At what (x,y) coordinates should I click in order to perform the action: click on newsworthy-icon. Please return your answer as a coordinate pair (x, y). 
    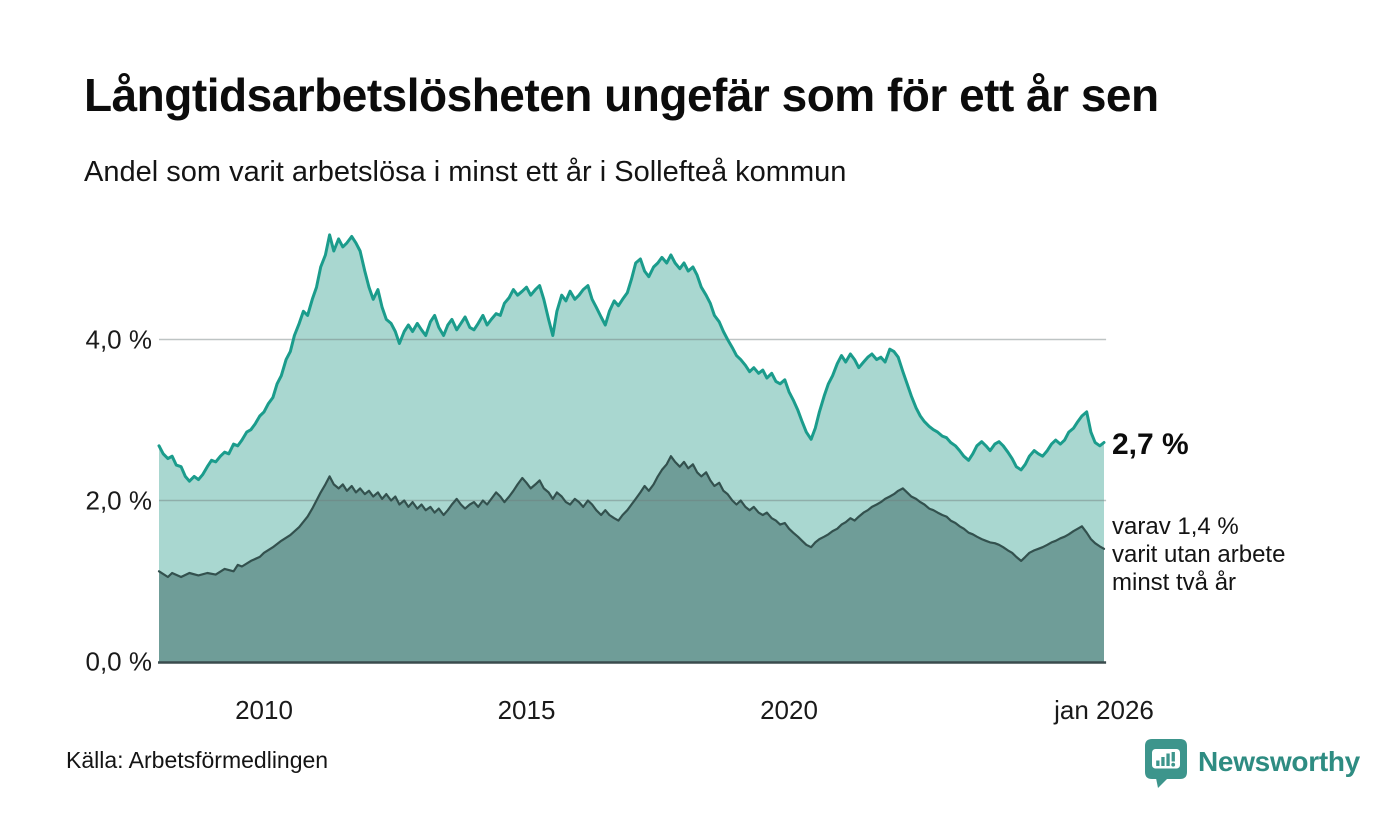
    Looking at the image, I should click on (1166, 763).